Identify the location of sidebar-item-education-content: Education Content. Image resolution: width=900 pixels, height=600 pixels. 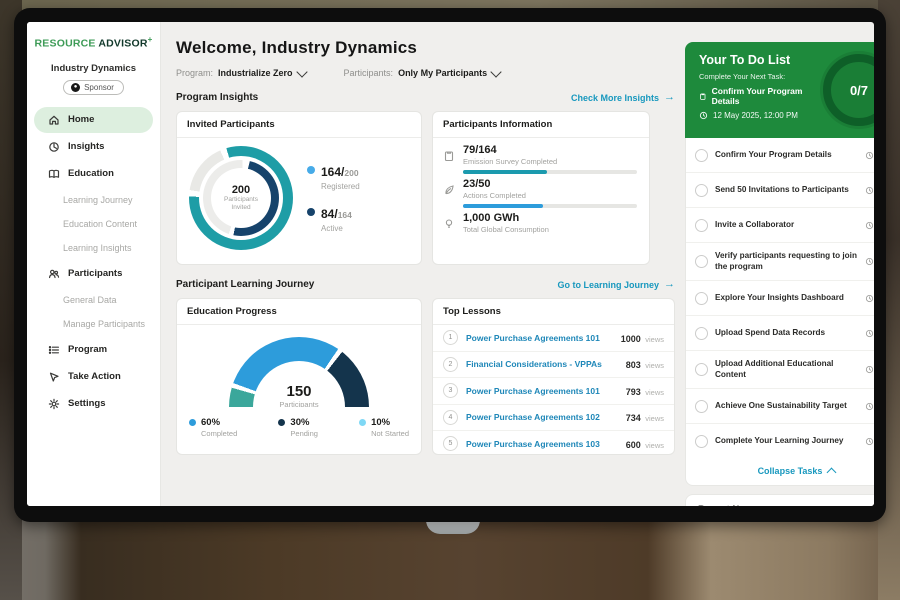
(93, 224).